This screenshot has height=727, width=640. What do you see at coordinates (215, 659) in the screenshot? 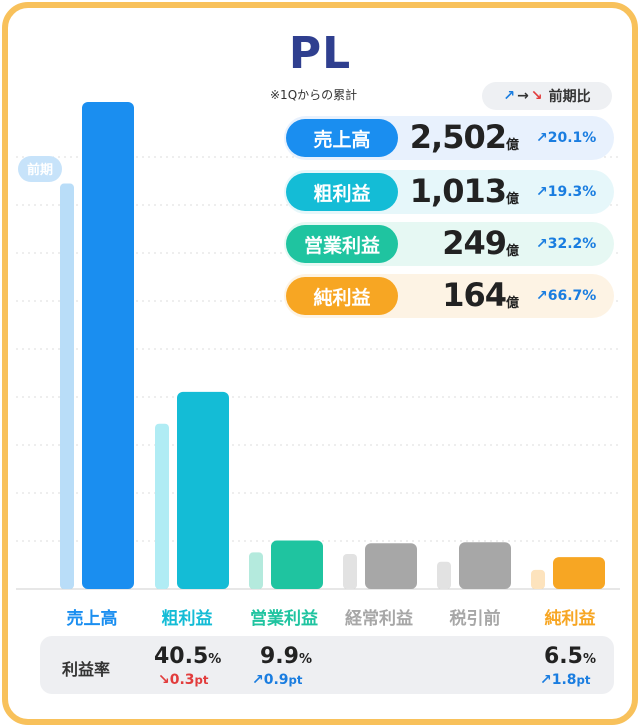
I see `margin-unit-gross: %` at bounding box center [215, 659].